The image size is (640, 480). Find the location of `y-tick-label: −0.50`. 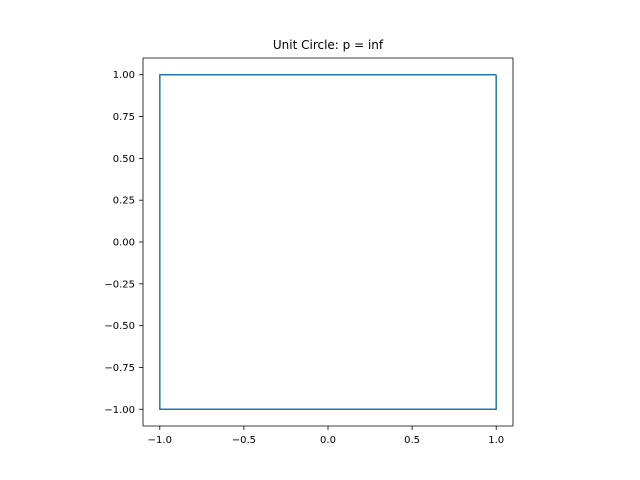

y-tick-label: −0.50 is located at coordinates (119, 326).